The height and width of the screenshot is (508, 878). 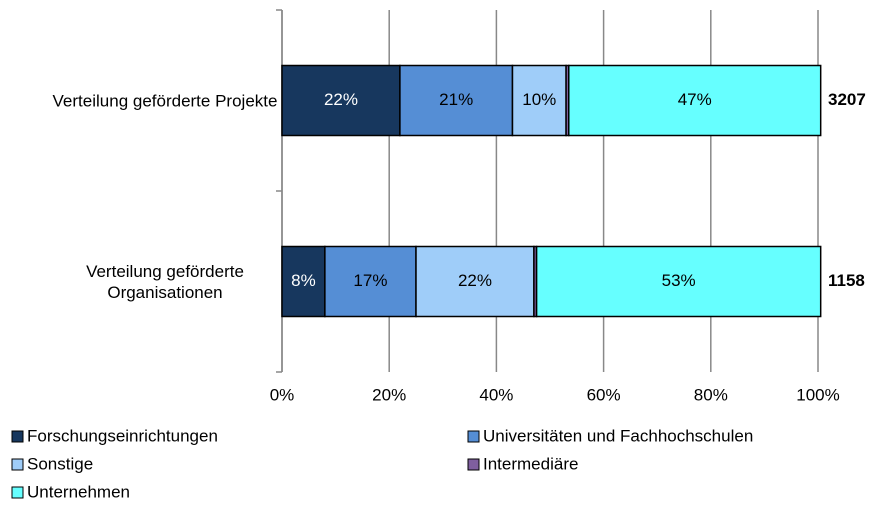 What do you see at coordinates (530, 463) in the screenshot?
I see `legend-label: Intermediäre` at bounding box center [530, 463].